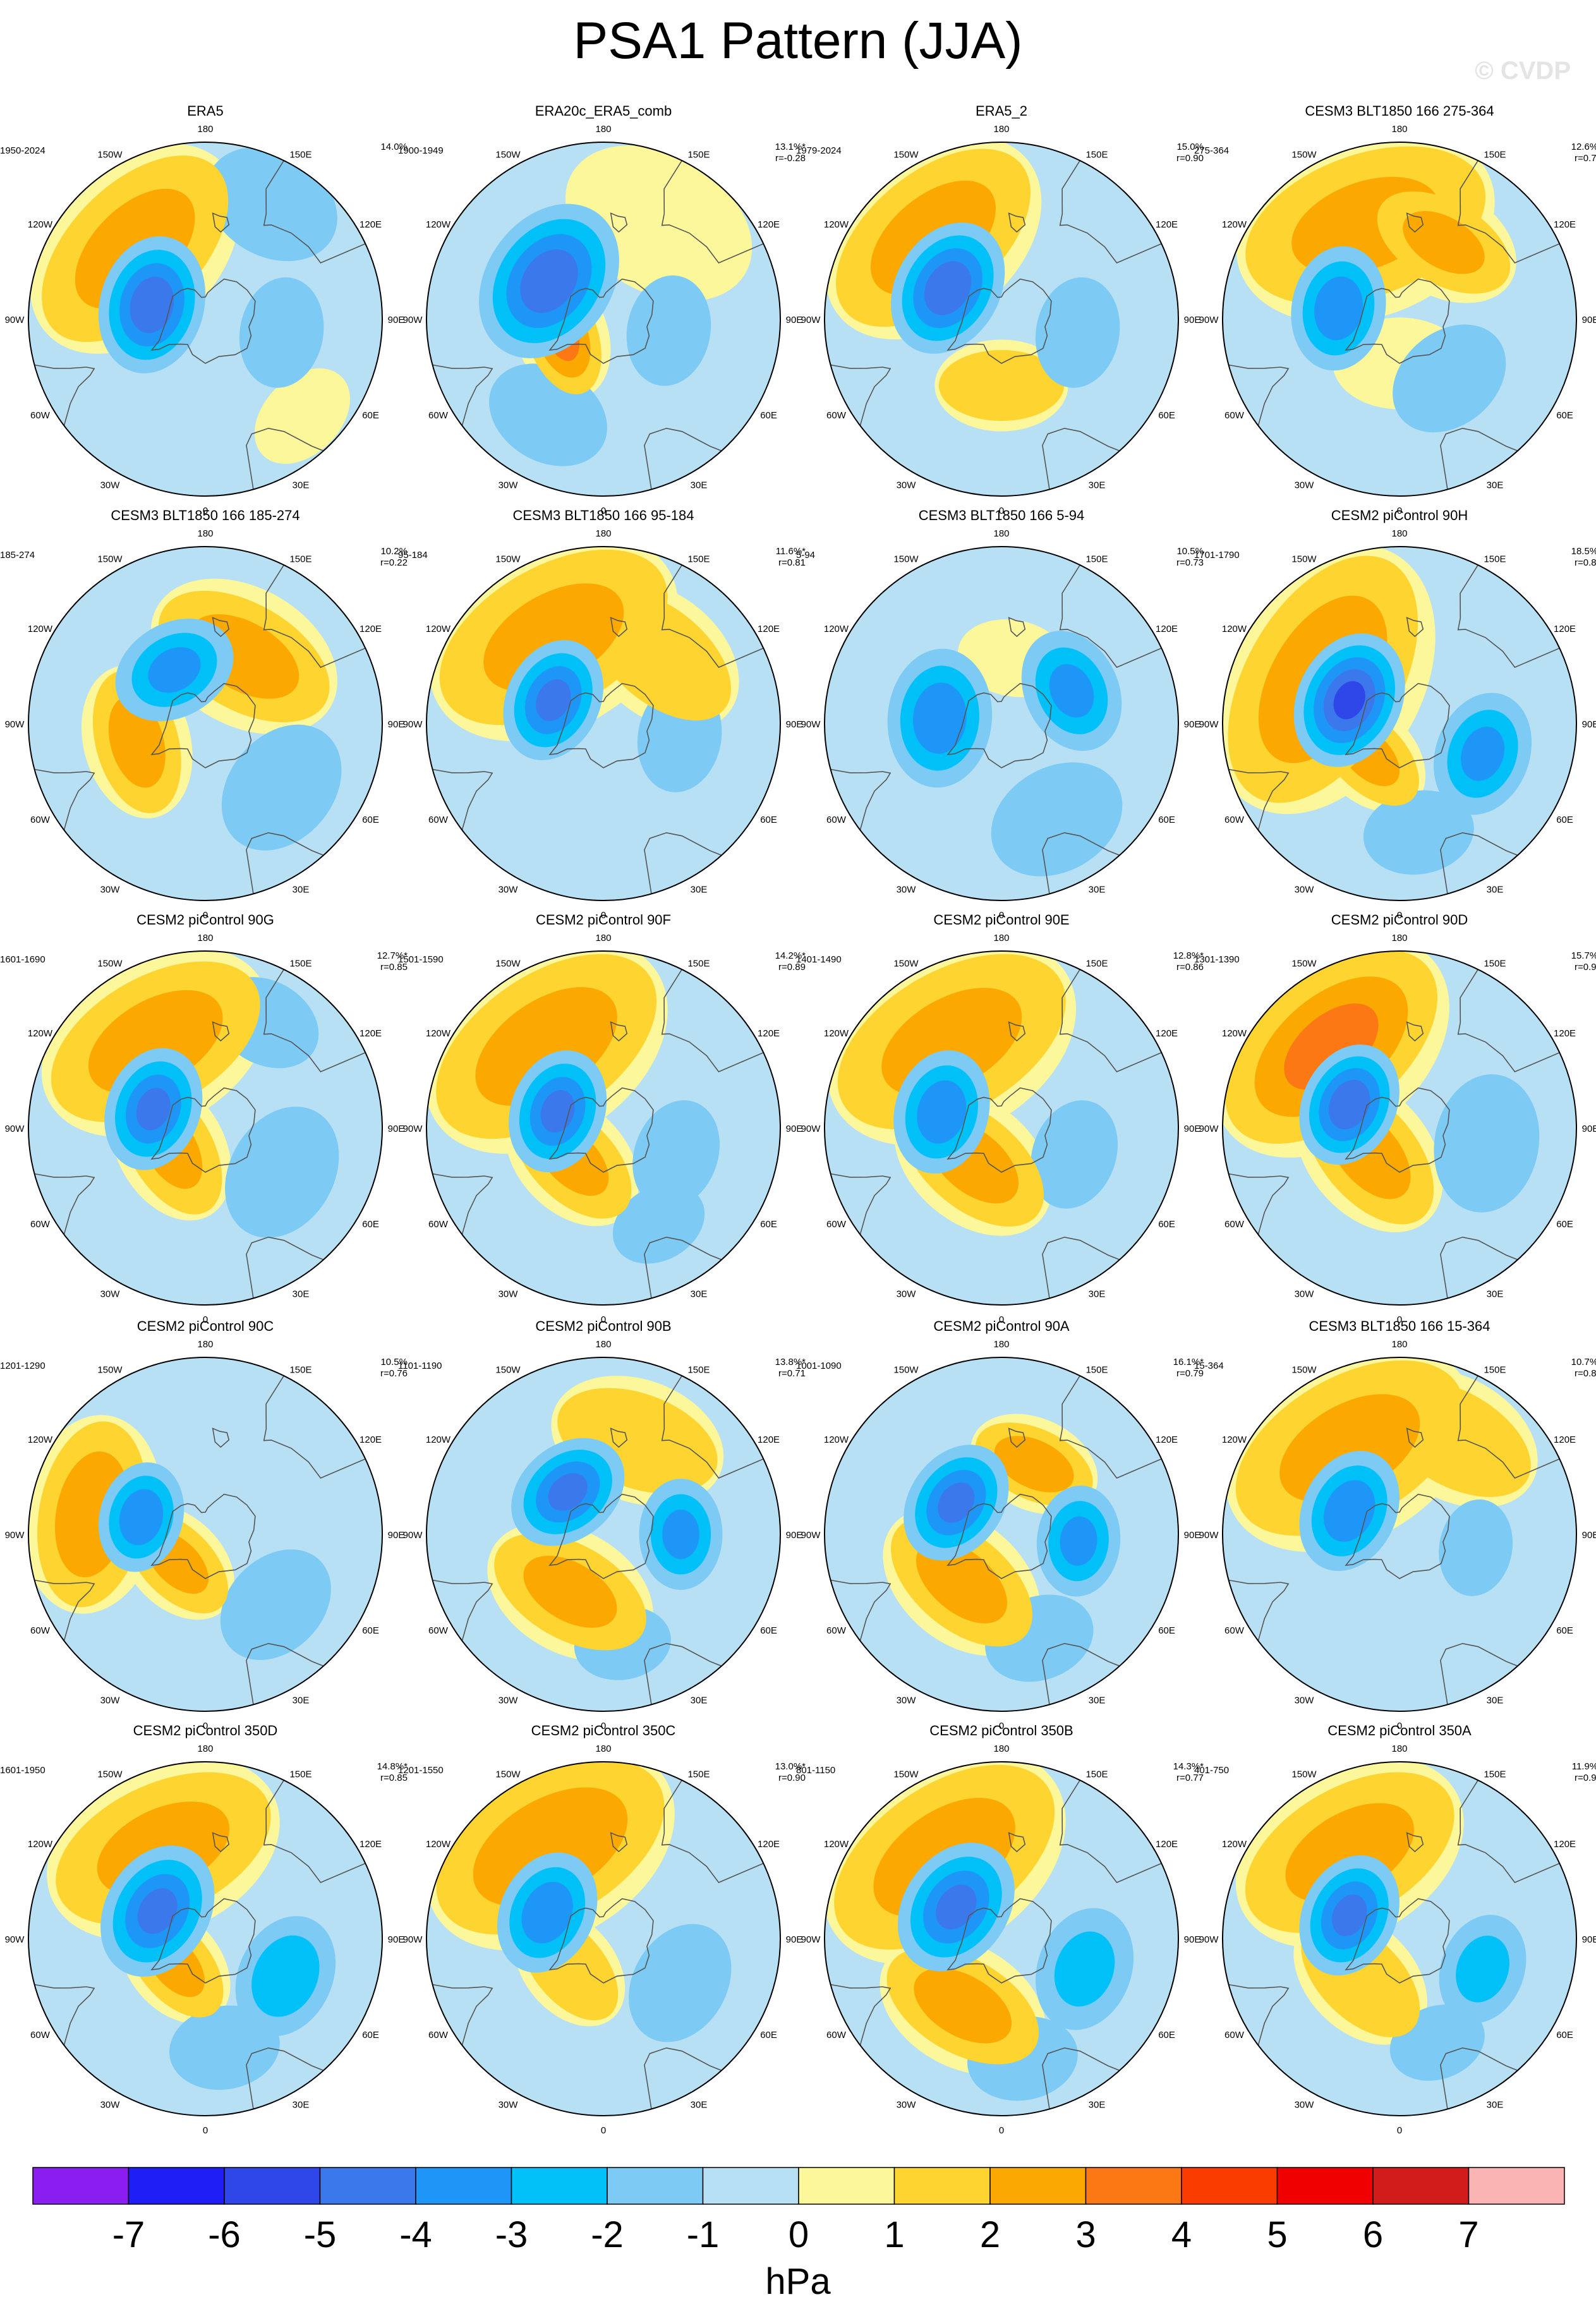  Describe the element at coordinates (1583, 1362) in the screenshot. I see `panel-percent: 10.7%*` at that location.